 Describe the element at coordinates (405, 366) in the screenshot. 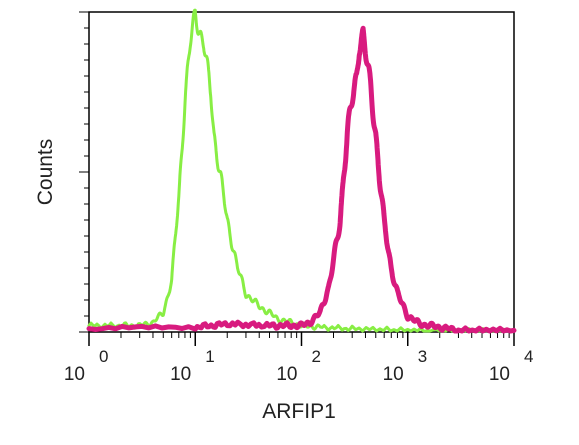

I see `x-tick-label: 10 3` at that location.